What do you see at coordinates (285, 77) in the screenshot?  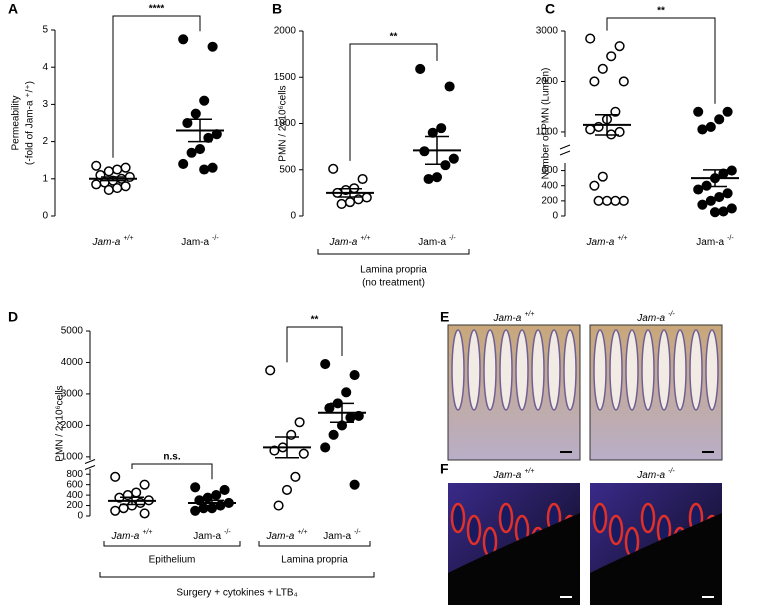 I see `y-tick-label: 1500` at bounding box center [285, 77].